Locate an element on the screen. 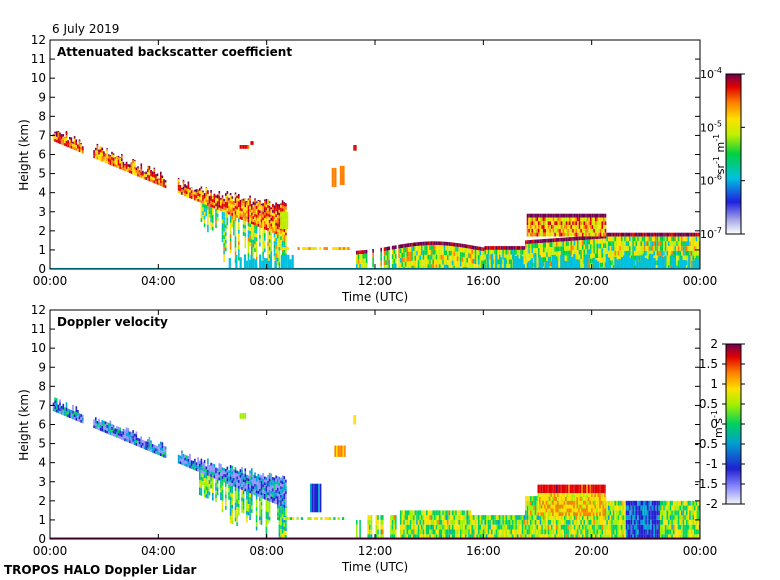 The image size is (780, 580). colorbar-tick-base: 10 is located at coordinates (707, 127).